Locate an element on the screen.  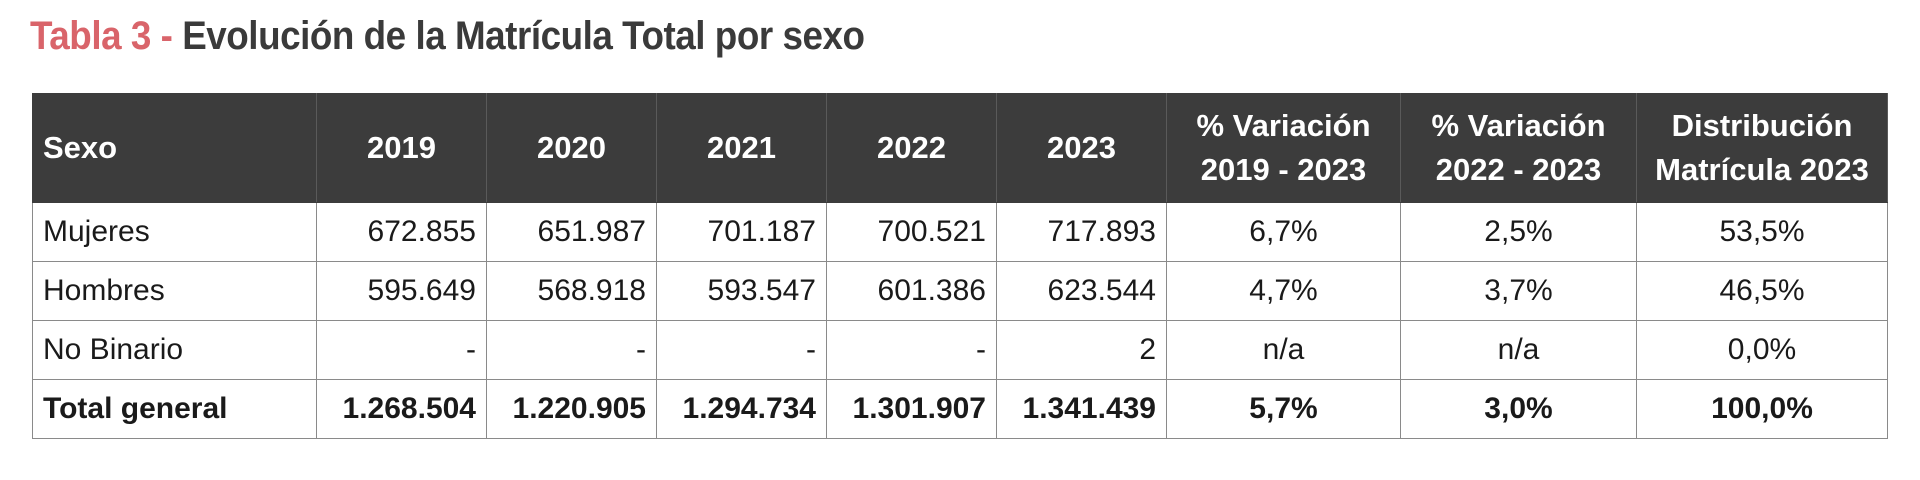
header-line: Distribución is located at coordinates (1762, 125).